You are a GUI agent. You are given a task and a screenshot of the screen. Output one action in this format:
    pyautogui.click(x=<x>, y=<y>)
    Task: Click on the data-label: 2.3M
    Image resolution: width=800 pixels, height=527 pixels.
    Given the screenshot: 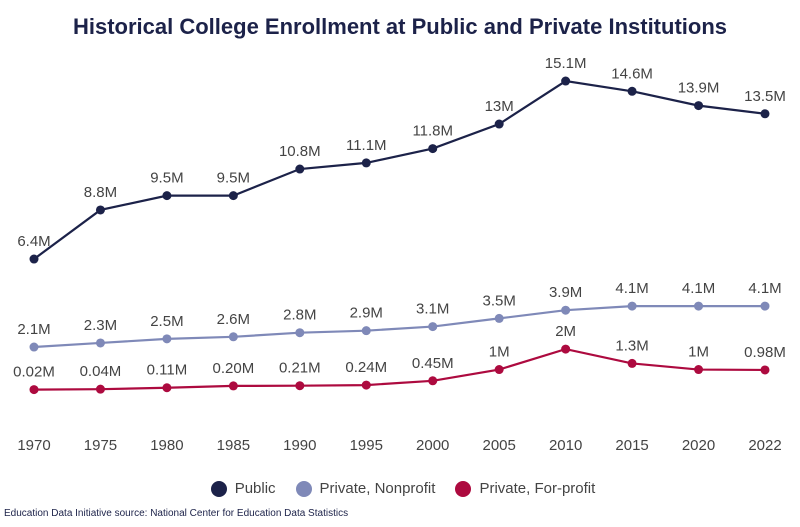 What is the action you would take?
    pyautogui.click(x=100, y=325)
    